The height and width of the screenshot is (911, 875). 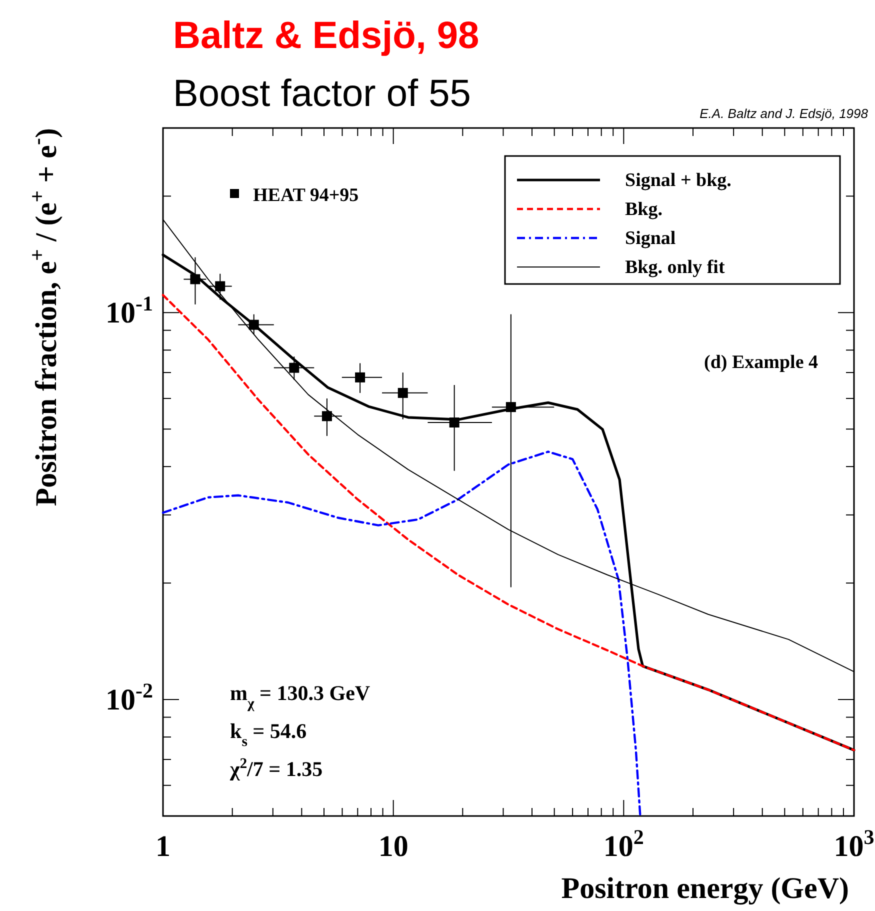 I want to click on legend-label: Signal + bkg., so click(x=678, y=180).